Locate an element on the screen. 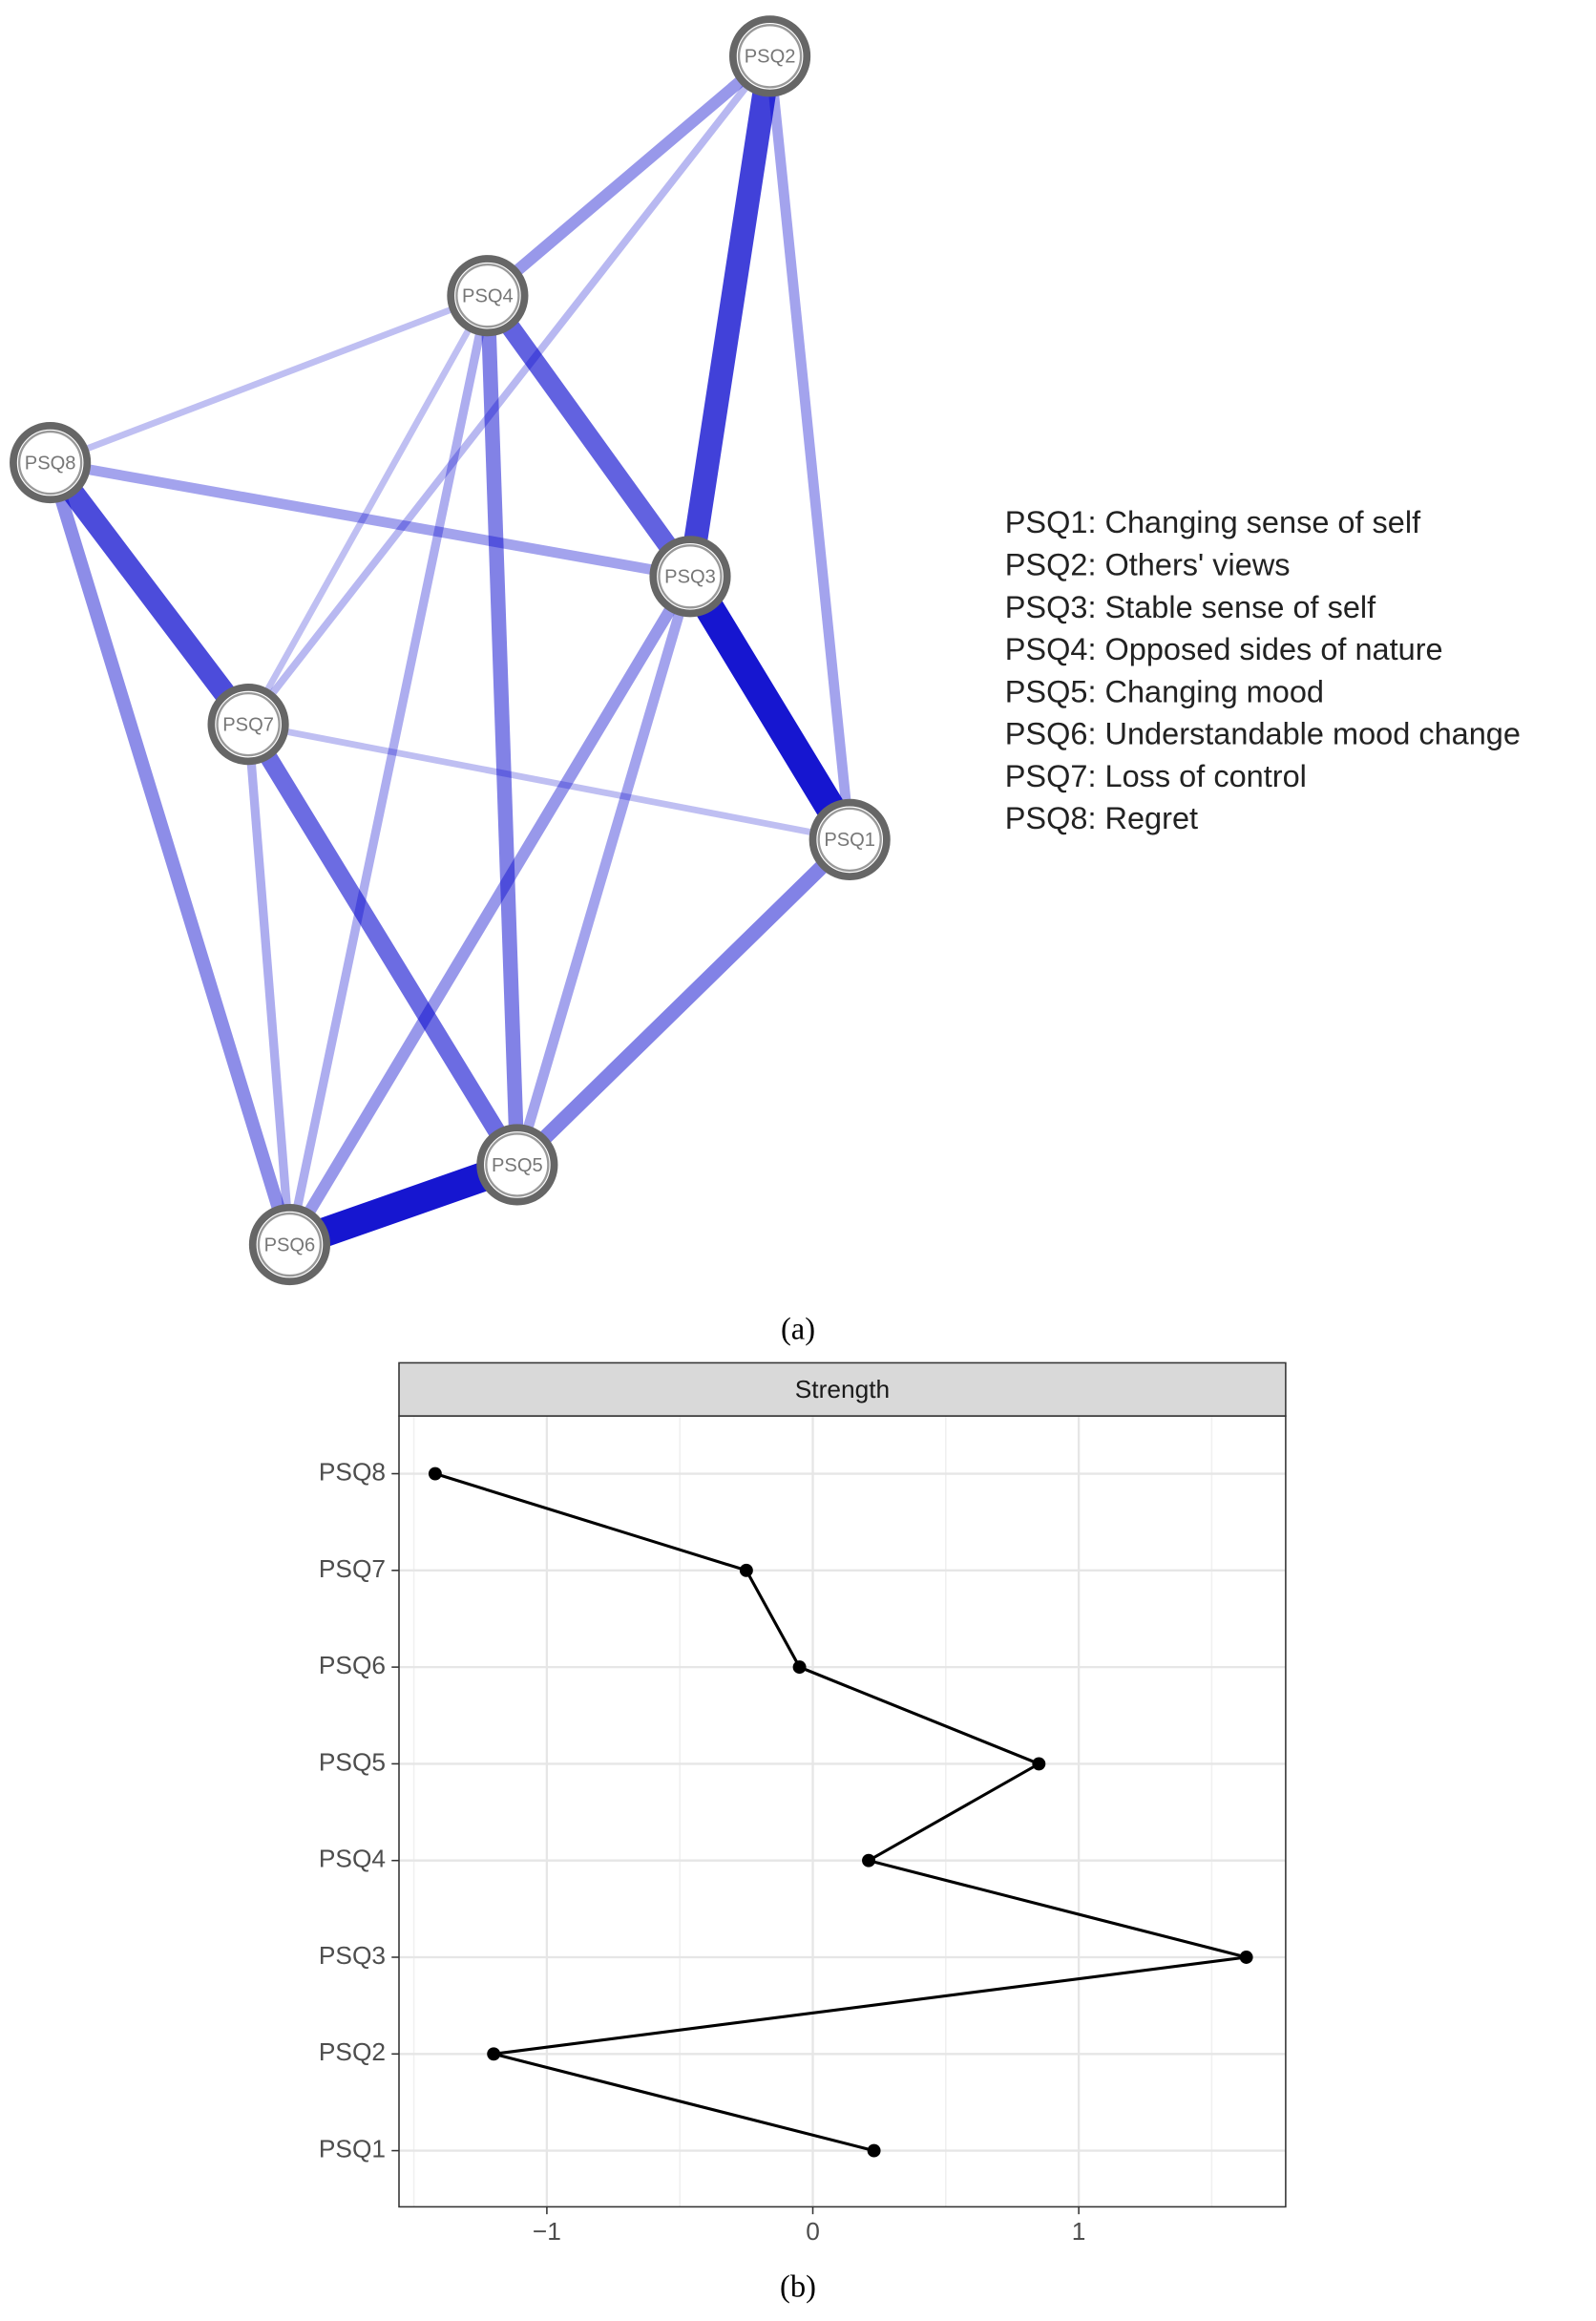  node-label: PSQ5 is located at coordinates (518, 1166).